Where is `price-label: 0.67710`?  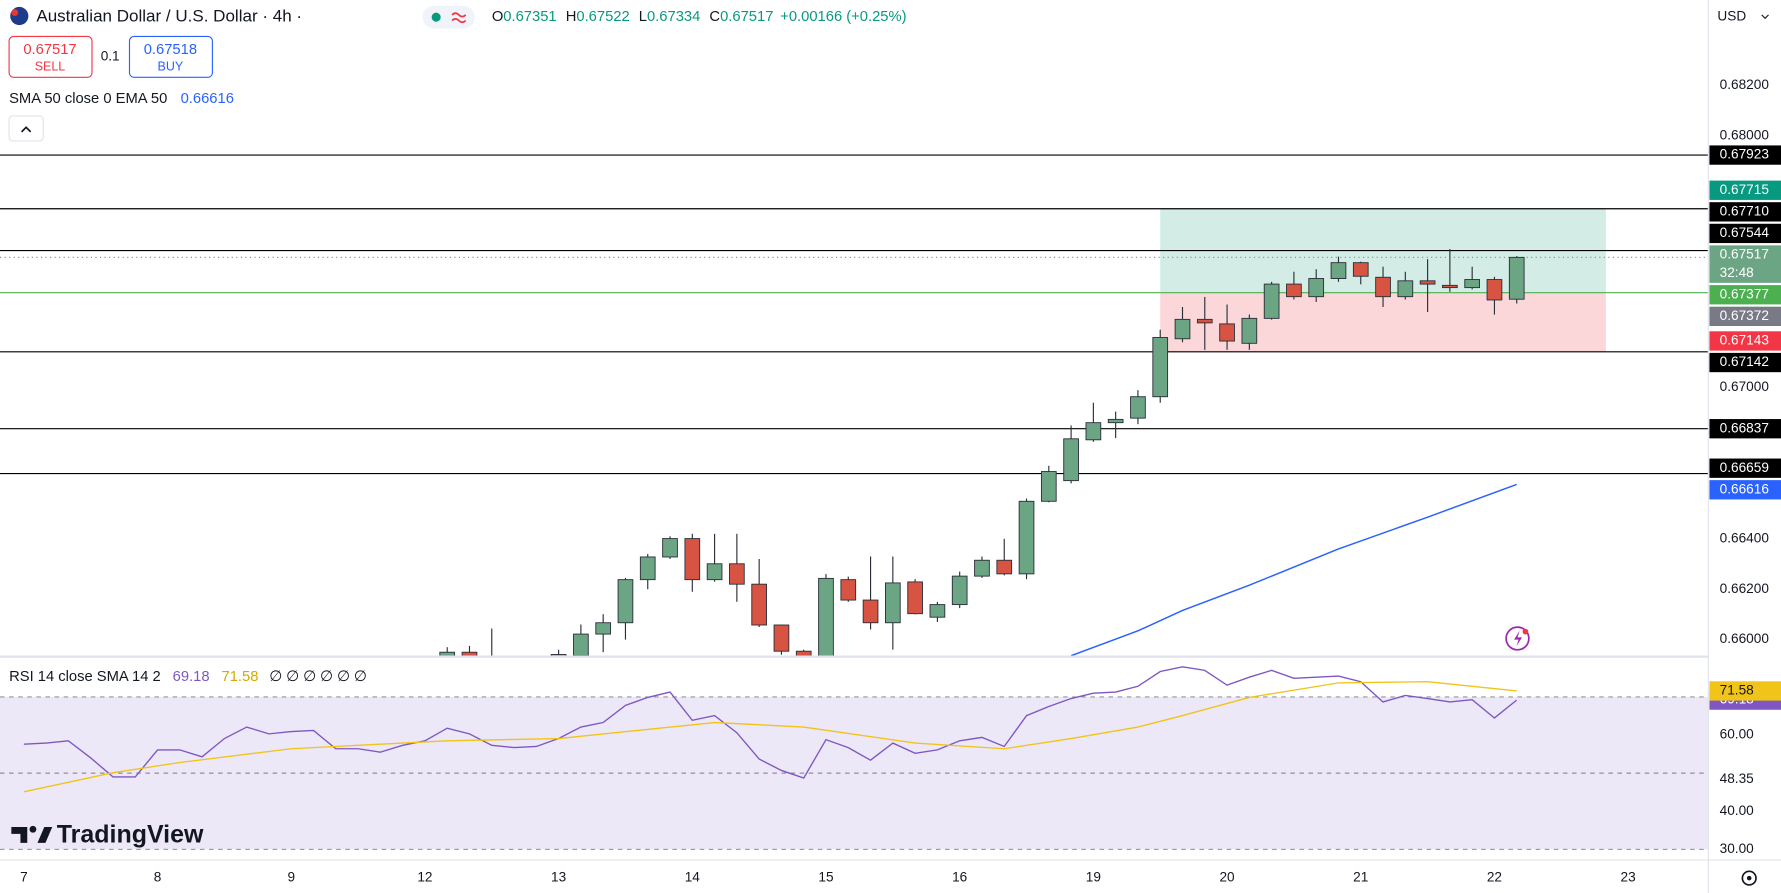
price-label: 0.67710 is located at coordinates (1745, 210).